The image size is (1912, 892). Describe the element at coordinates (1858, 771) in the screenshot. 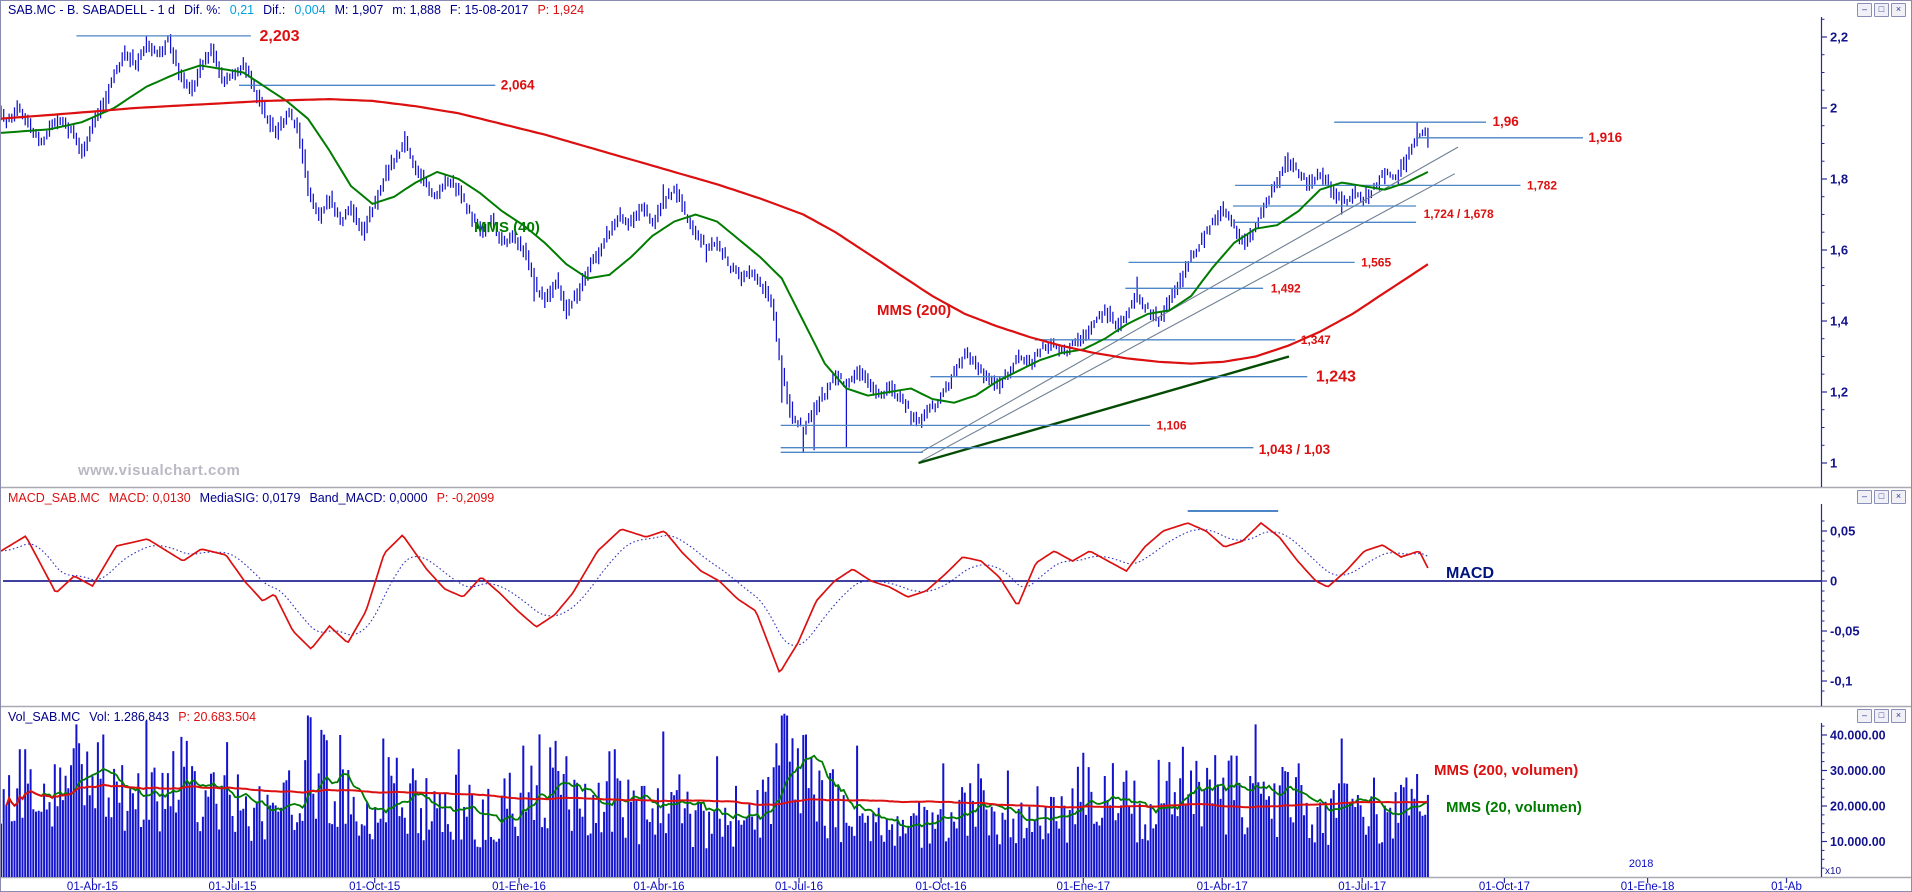

I see `volume-axis-label: 30.000.00` at that location.